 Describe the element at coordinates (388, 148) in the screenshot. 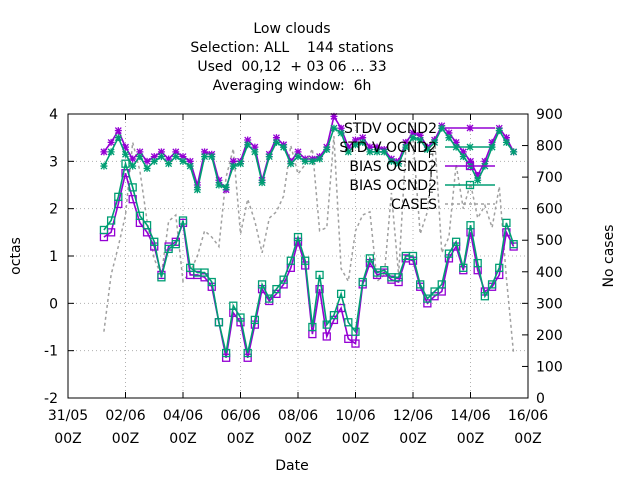

I see `legend-label: STD V OCND2` at that location.